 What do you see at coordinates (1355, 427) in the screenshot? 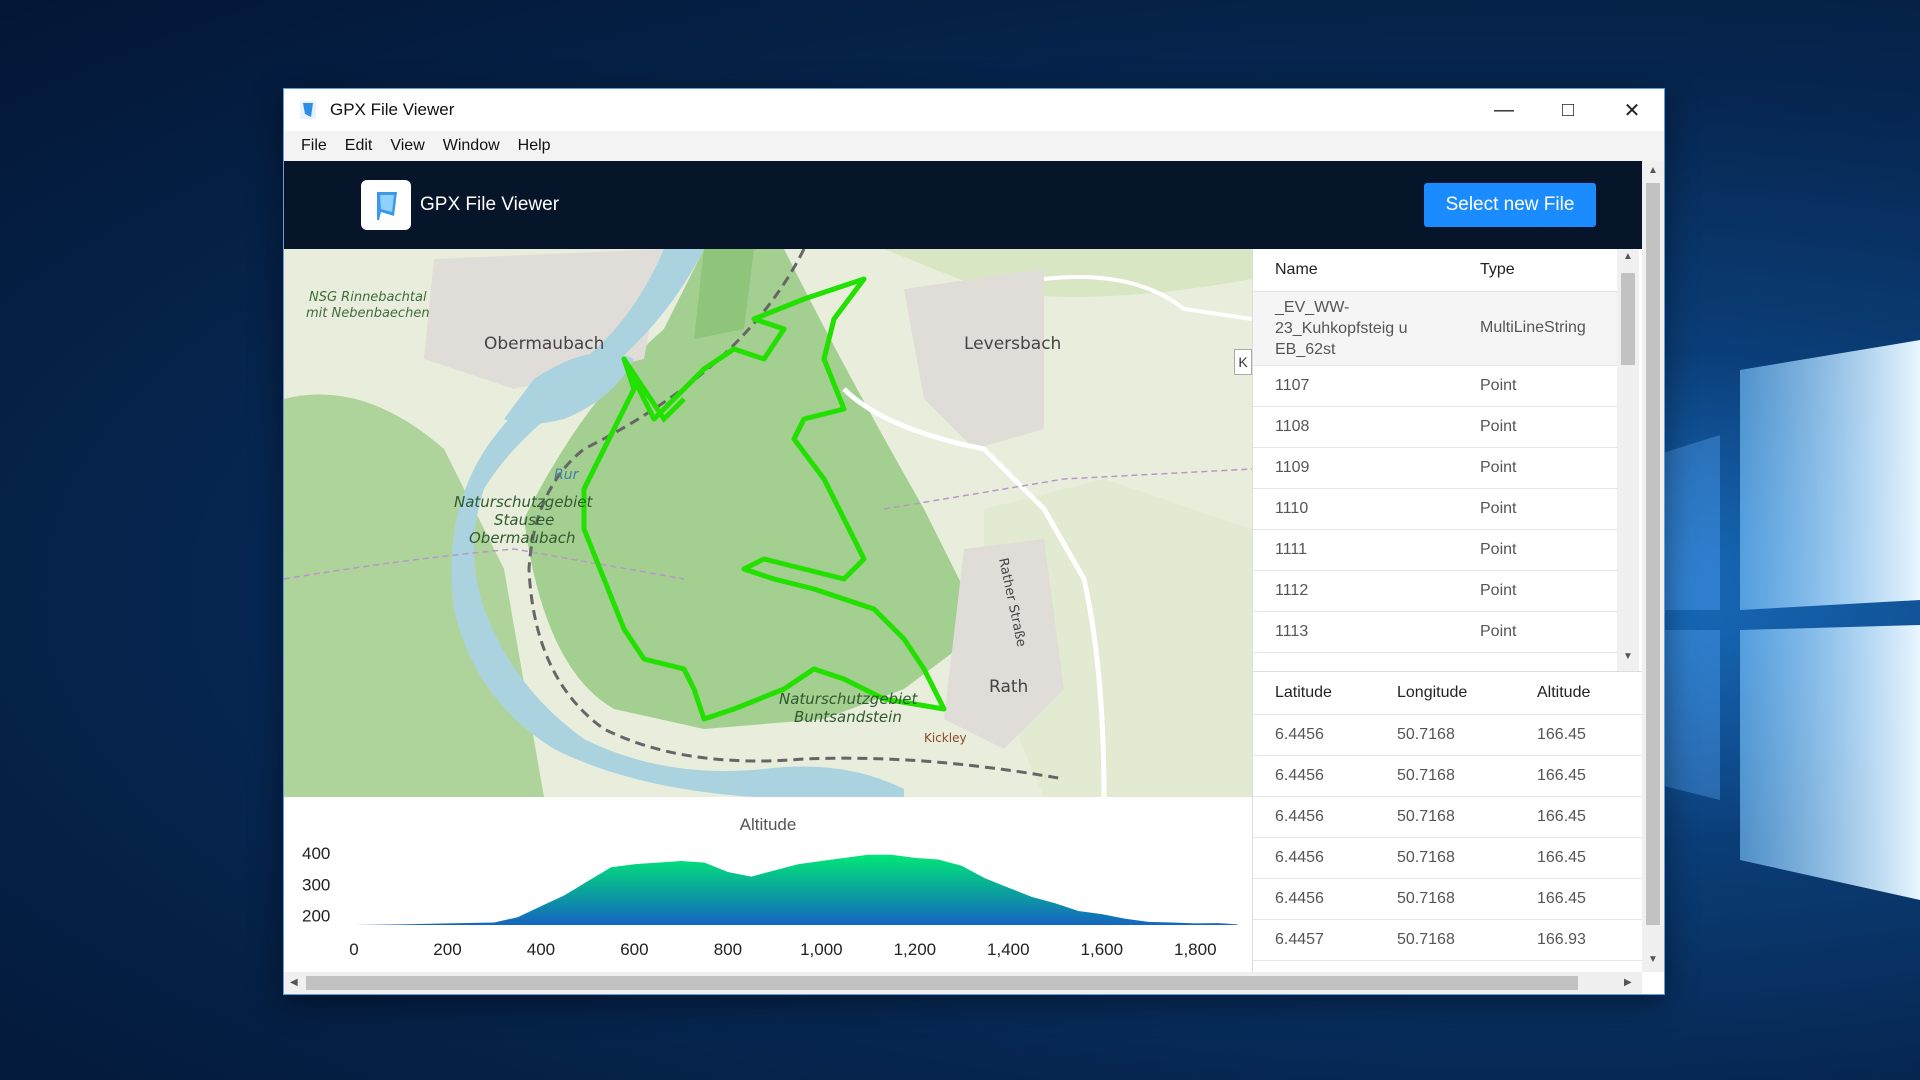
I see `track-name: 1108` at bounding box center [1355, 427].